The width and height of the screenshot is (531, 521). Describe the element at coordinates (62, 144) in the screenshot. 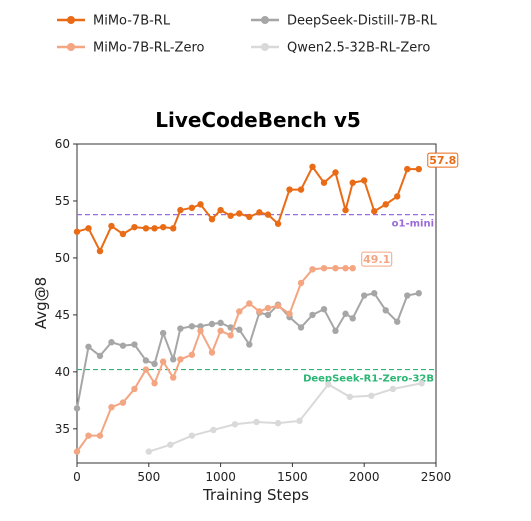

I see `y-tick-label: 60` at that location.